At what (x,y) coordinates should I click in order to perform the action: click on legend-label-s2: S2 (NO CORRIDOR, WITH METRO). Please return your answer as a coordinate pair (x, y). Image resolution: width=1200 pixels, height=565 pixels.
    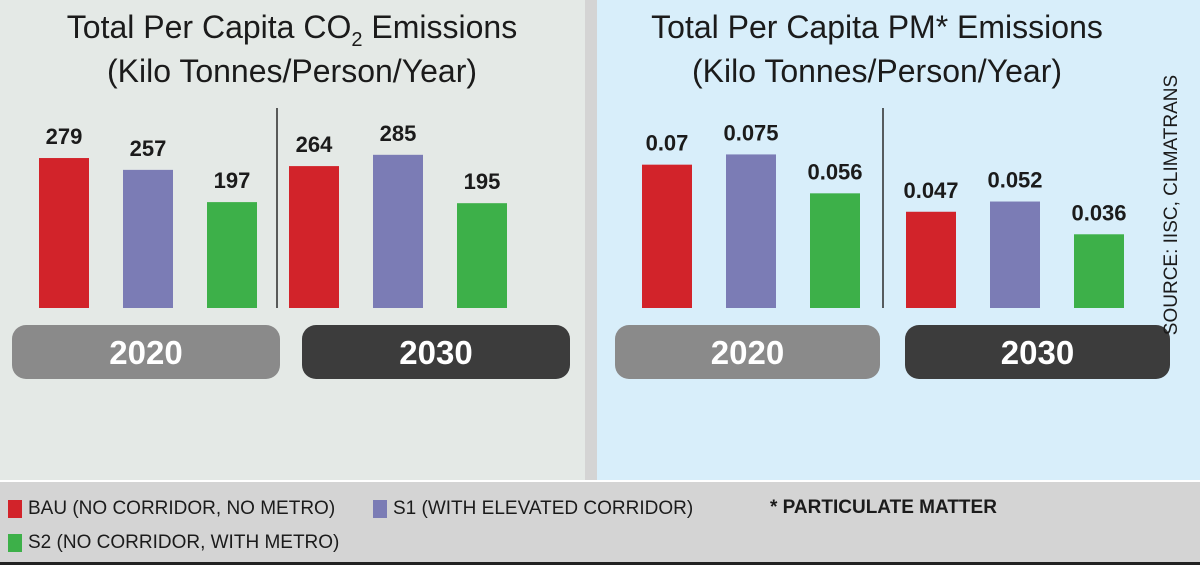
    Looking at the image, I should click on (184, 542).